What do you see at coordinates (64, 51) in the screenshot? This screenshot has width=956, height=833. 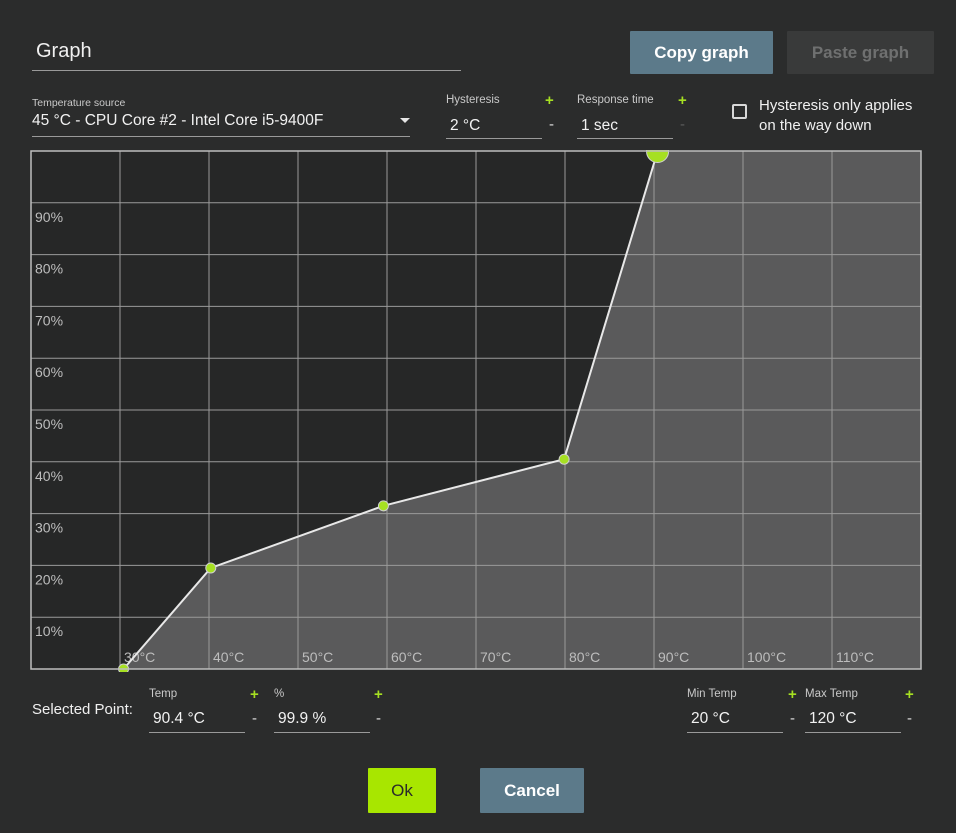 I see `graph-name-input: Graph` at bounding box center [64, 51].